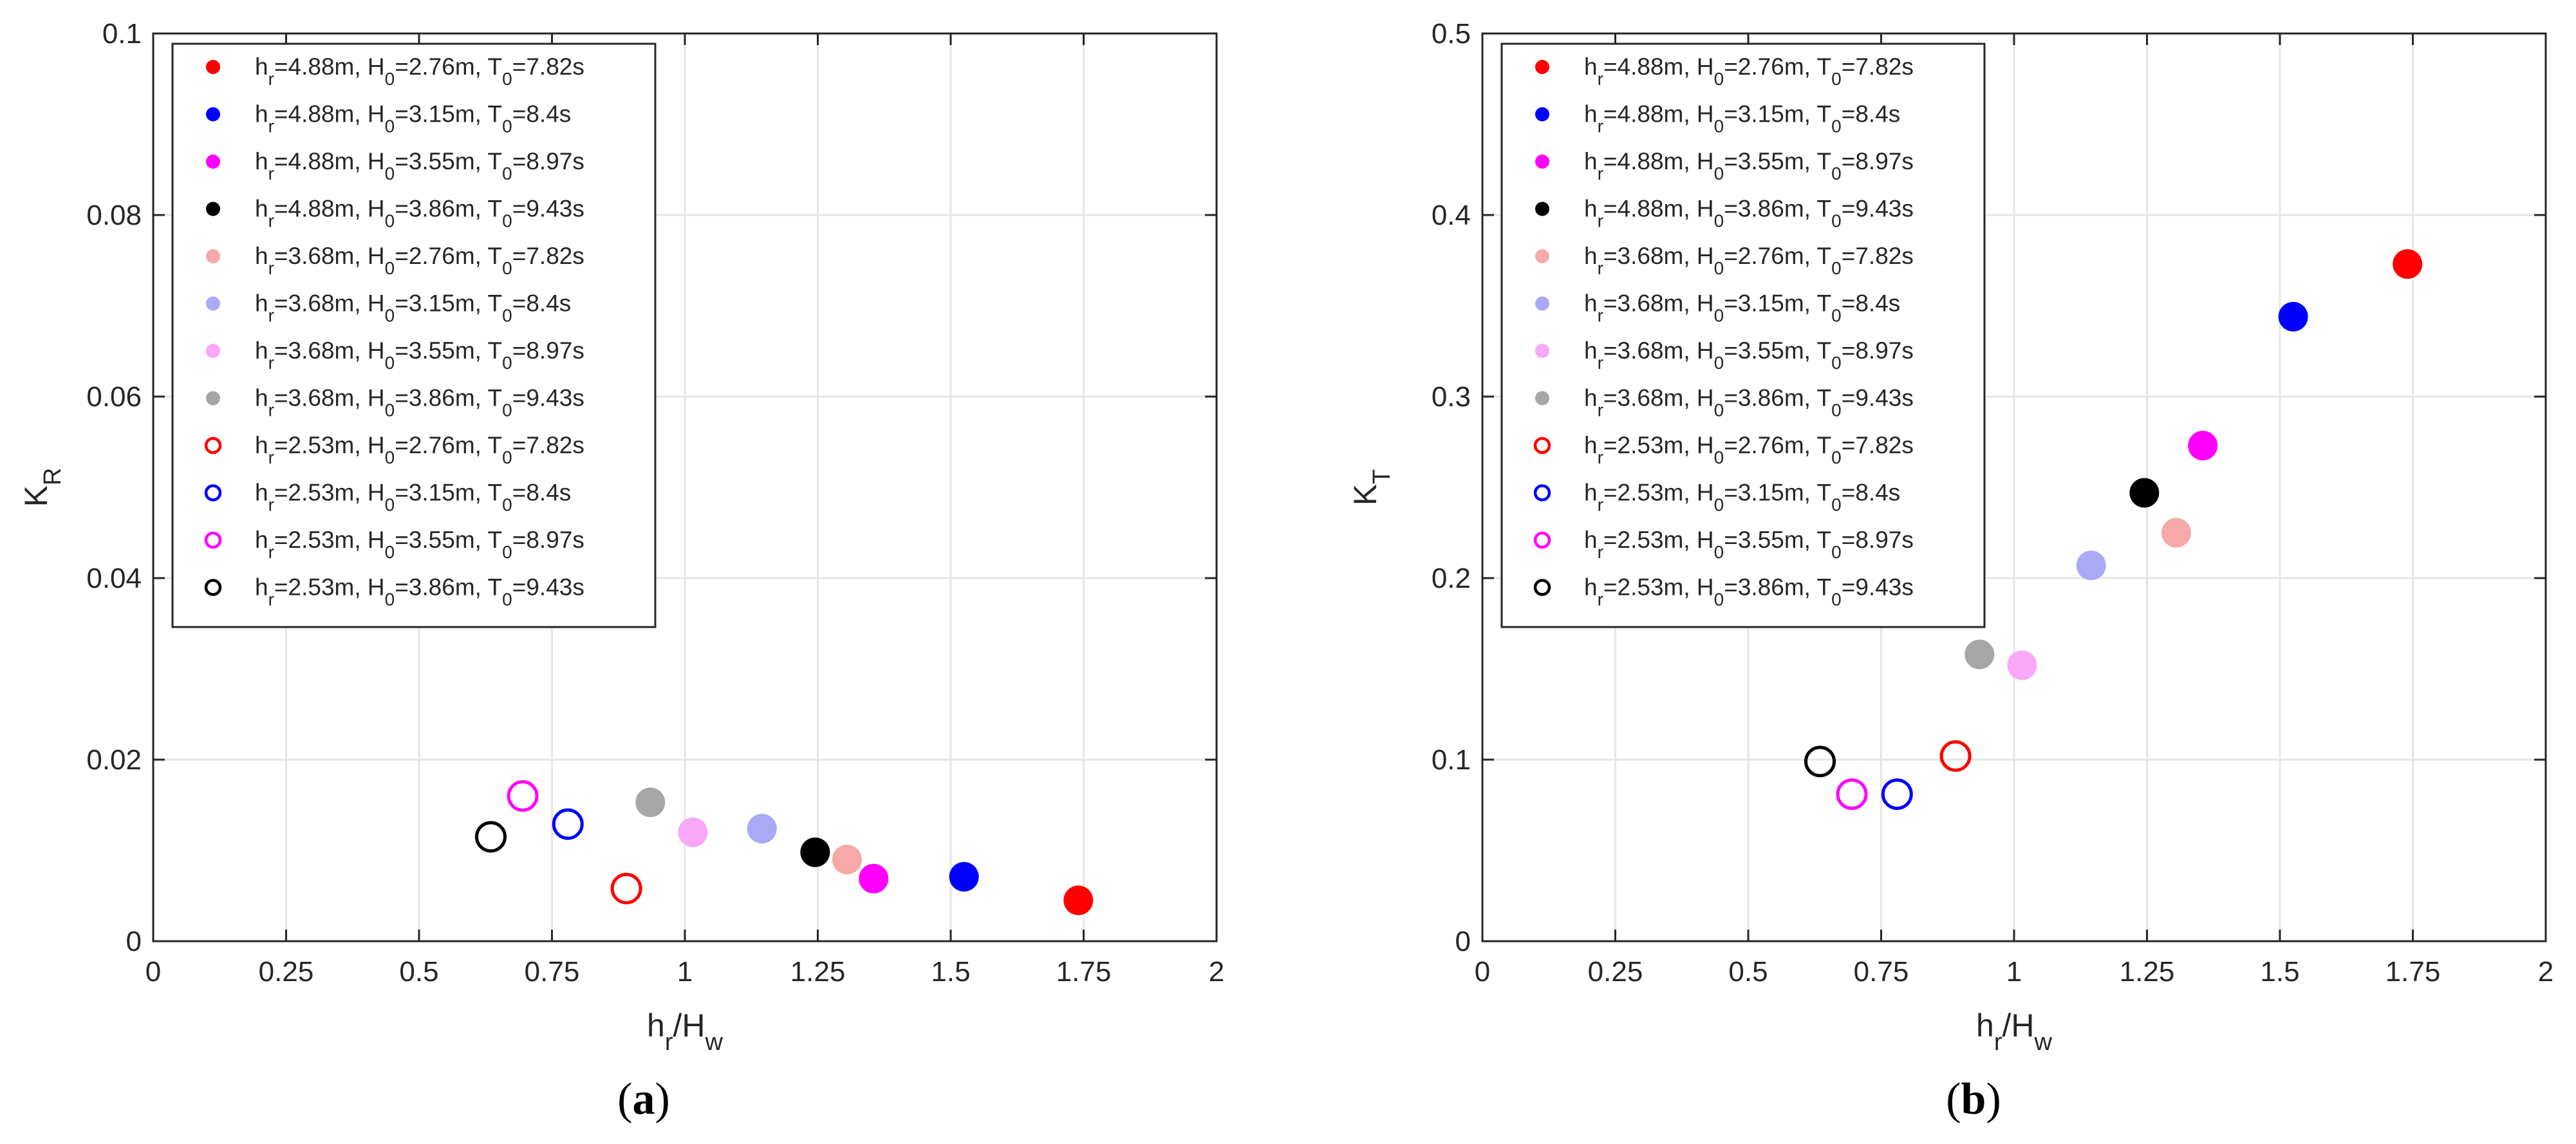 The height and width of the screenshot is (1144, 2576). Describe the element at coordinates (643, 1099) in the screenshot. I see `panel-label: (a)` at that location.